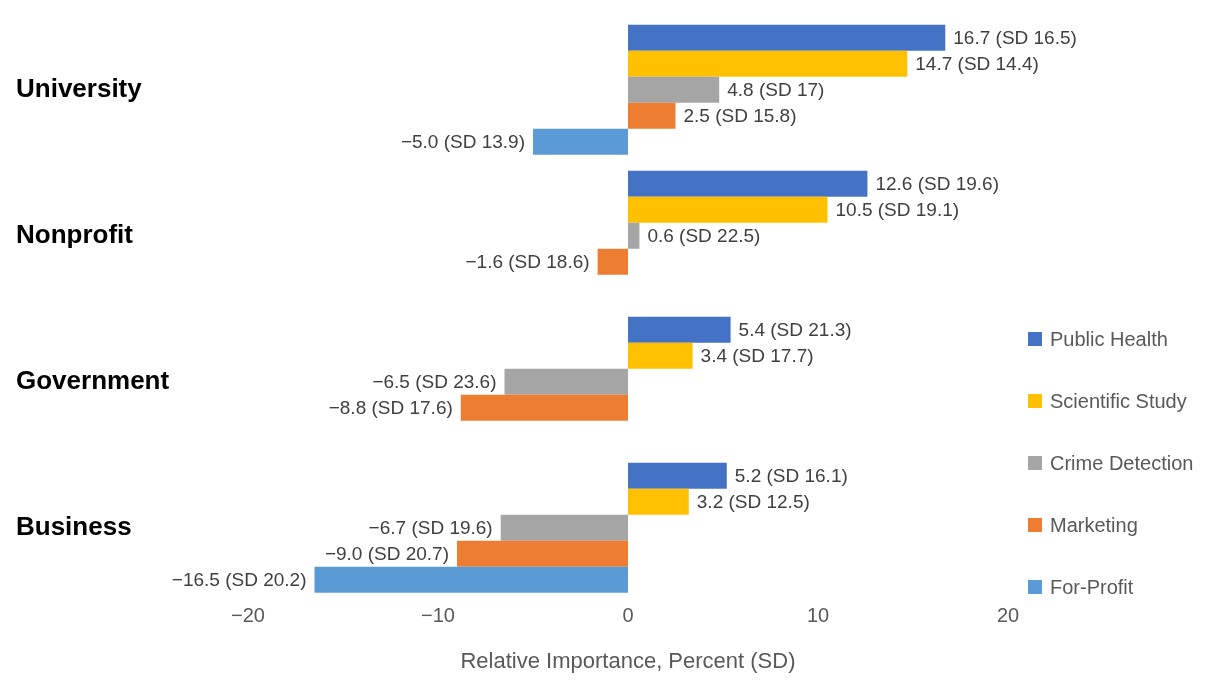  Describe the element at coordinates (1122, 463) in the screenshot. I see `legend-label: Crime Detection` at that location.